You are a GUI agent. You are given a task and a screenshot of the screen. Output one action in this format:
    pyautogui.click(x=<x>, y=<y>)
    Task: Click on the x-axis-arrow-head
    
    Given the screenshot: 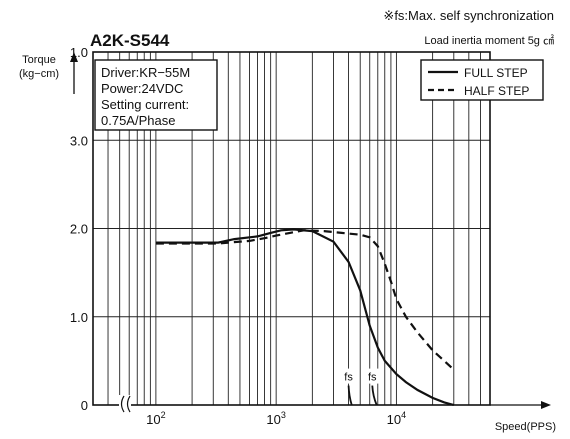 What is the action you would take?
    pyautogui.click(x=546, y=405)
    